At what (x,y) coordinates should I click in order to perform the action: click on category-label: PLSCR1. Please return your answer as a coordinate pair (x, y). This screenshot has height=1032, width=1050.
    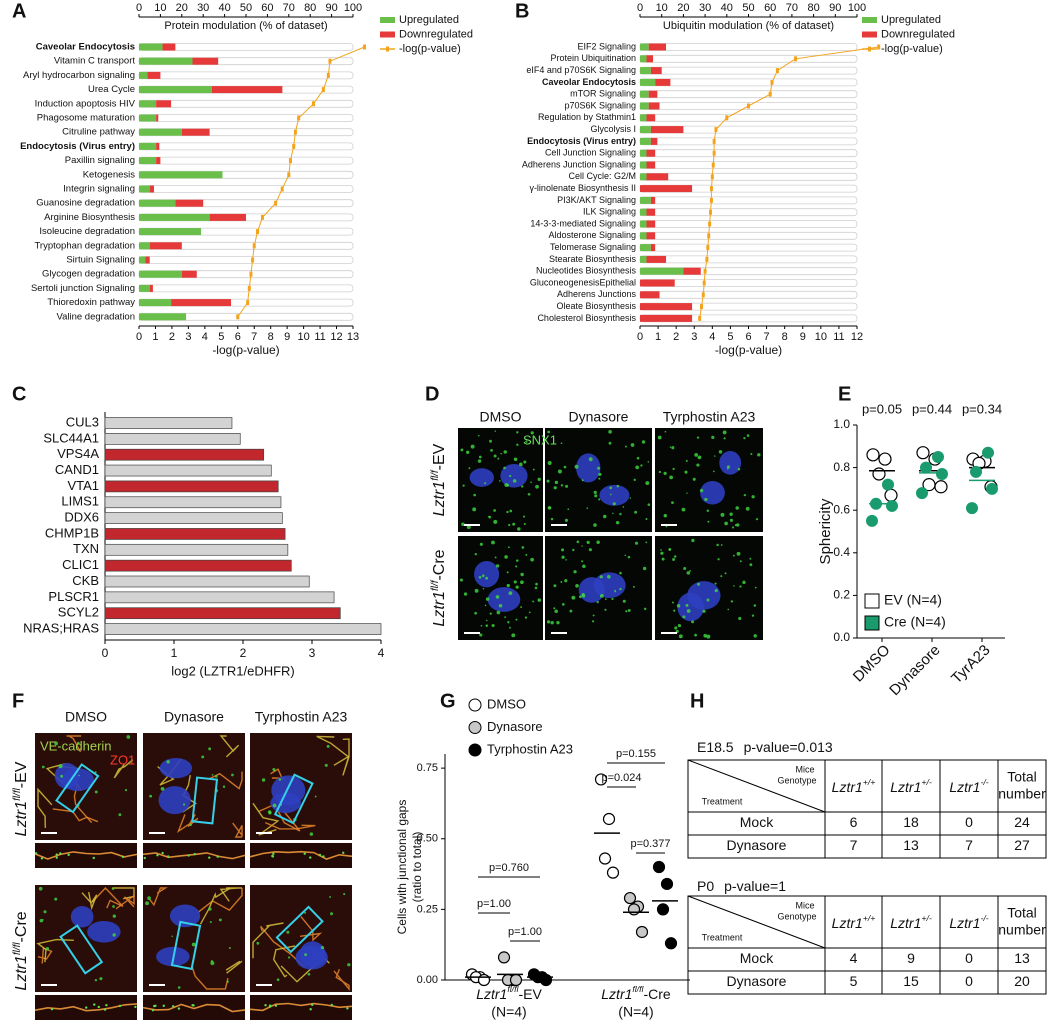
    Looking at the image, I should click on (73, 596).